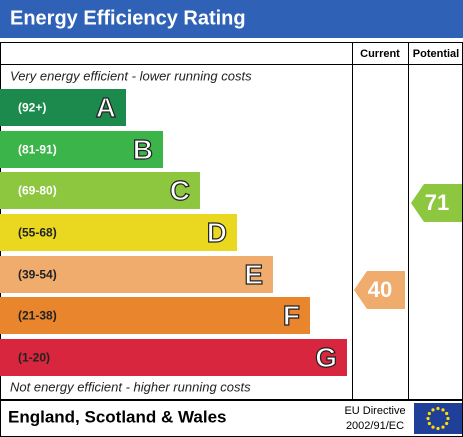 This screenshot has width=463, height=437. I want to click on current-value: 40, so click(380, 289).